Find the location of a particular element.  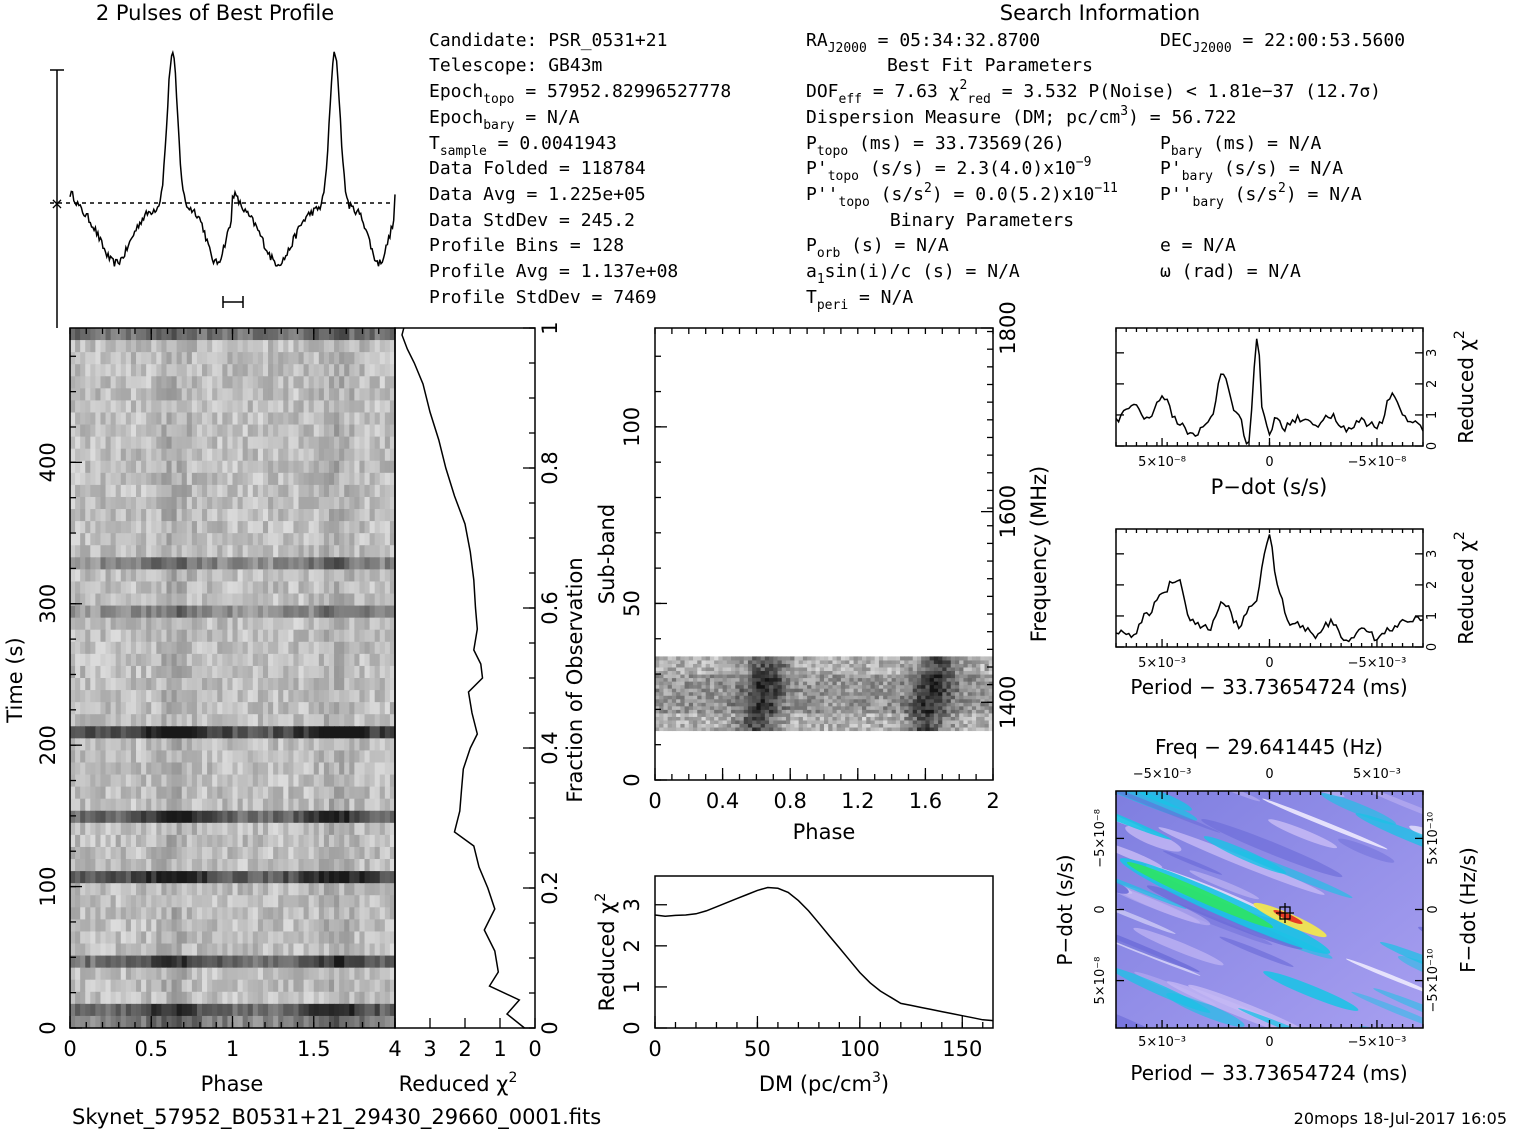

time-phase-xtick-label: 1 is located at coordinates (232, 1049).